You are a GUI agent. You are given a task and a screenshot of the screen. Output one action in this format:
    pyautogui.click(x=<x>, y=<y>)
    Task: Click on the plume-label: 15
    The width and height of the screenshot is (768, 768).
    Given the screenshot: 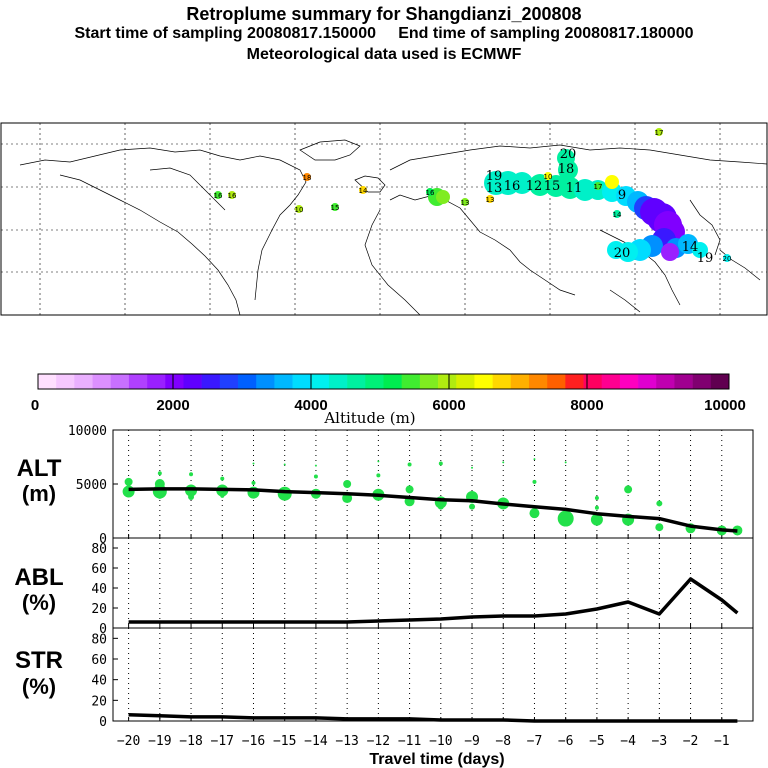 What is the action you would take?
    pyautogui.click(x=552, y=186)
    